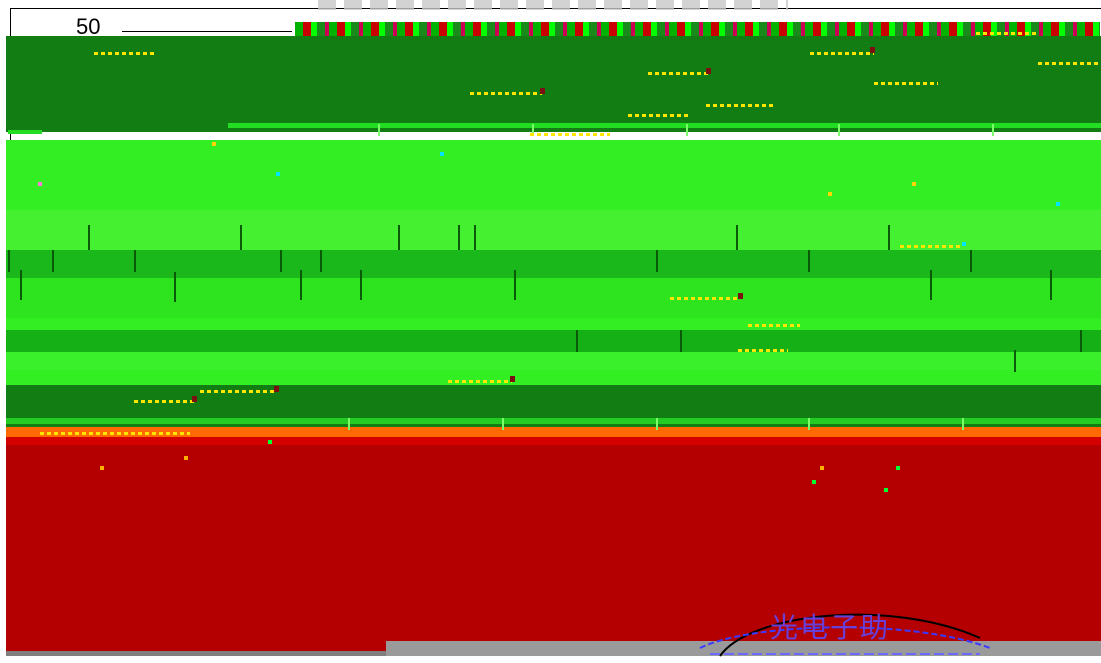 The image size is (1101, 663). Describe the element at coordinates (553, 230) in the screenshot. I see `bright-green-stripe-a` at that location.